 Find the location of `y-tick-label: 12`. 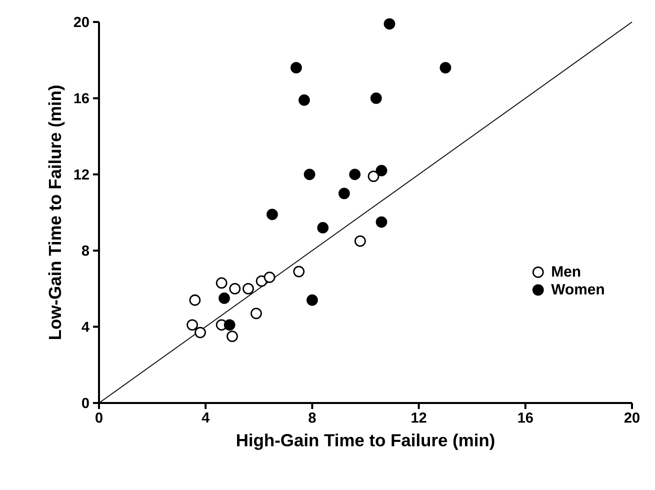

y-tick-label: 12 is located at coordinates (81, 174).